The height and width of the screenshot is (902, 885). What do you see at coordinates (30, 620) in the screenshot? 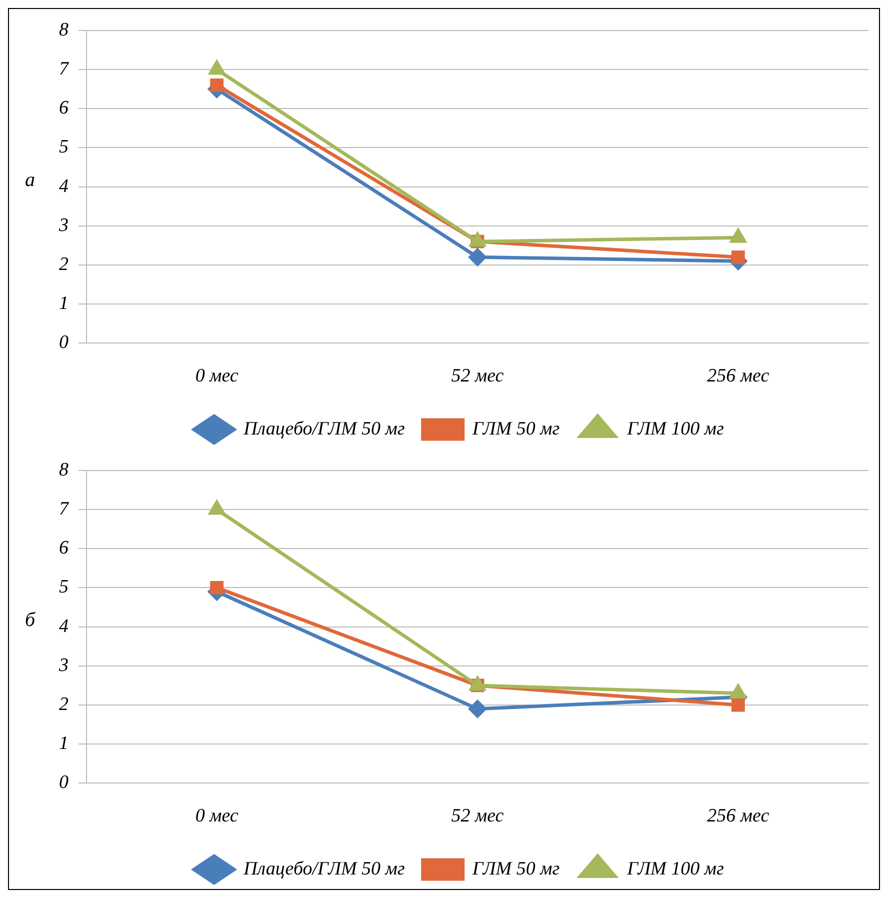
I see `y-axis-title: б` at bounding box center [30, 620].